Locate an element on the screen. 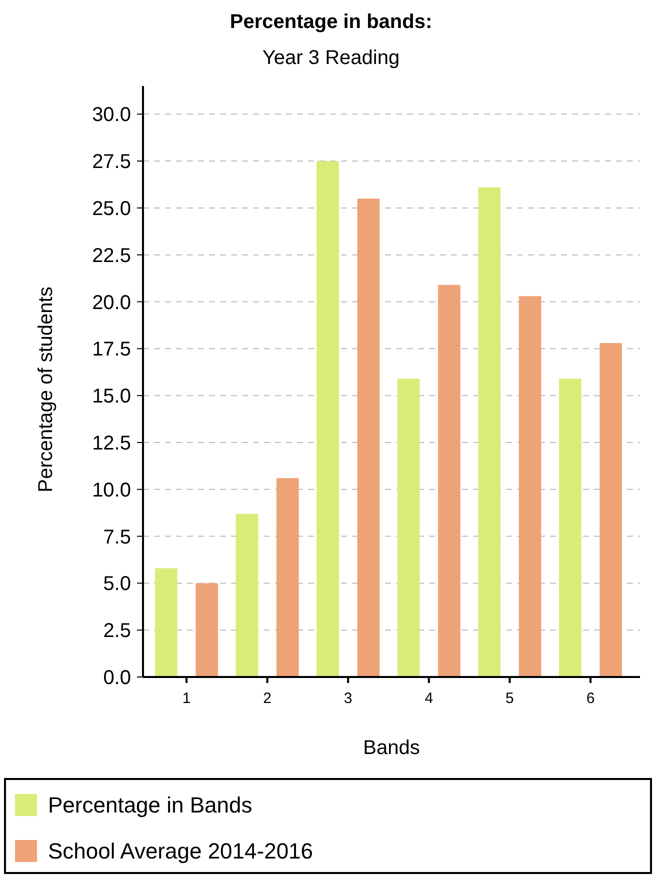 Image resolution: width=656 pixels, height=876 pixels. y-tick-label: 5.0 is located at coordinates (117, 584).